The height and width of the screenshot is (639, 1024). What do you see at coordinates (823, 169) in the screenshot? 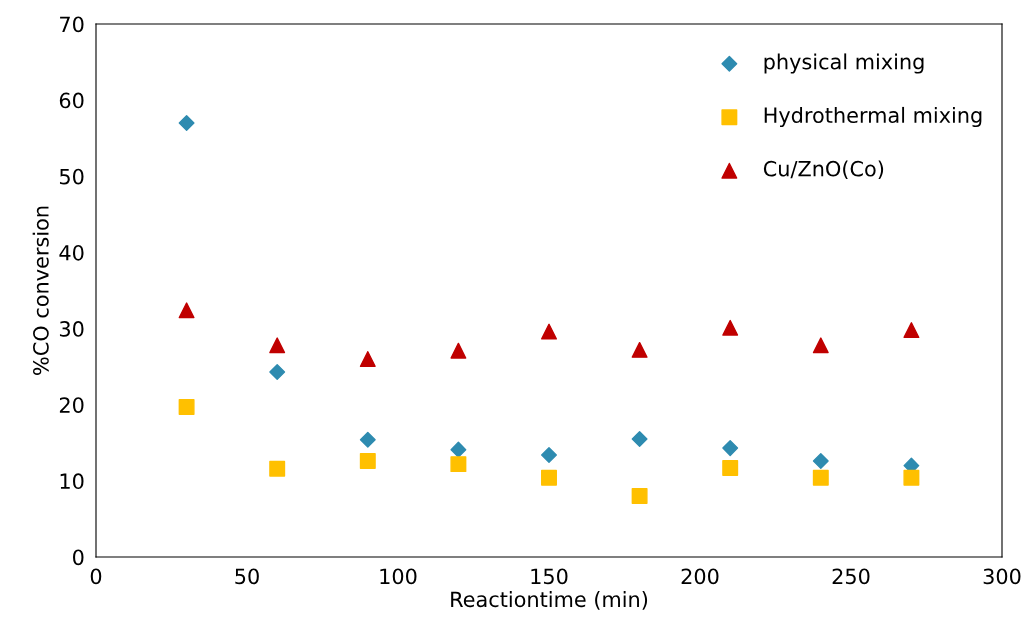
I see `legend-label: Cu/ZnO(Co)` at bounding box center [823, 169].